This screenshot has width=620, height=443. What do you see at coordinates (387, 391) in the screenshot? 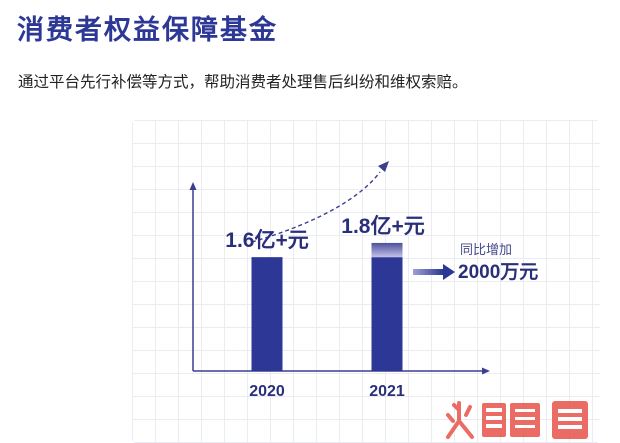
I see `x-tick-label-2021: 2021` at bounding box center [387, 391].